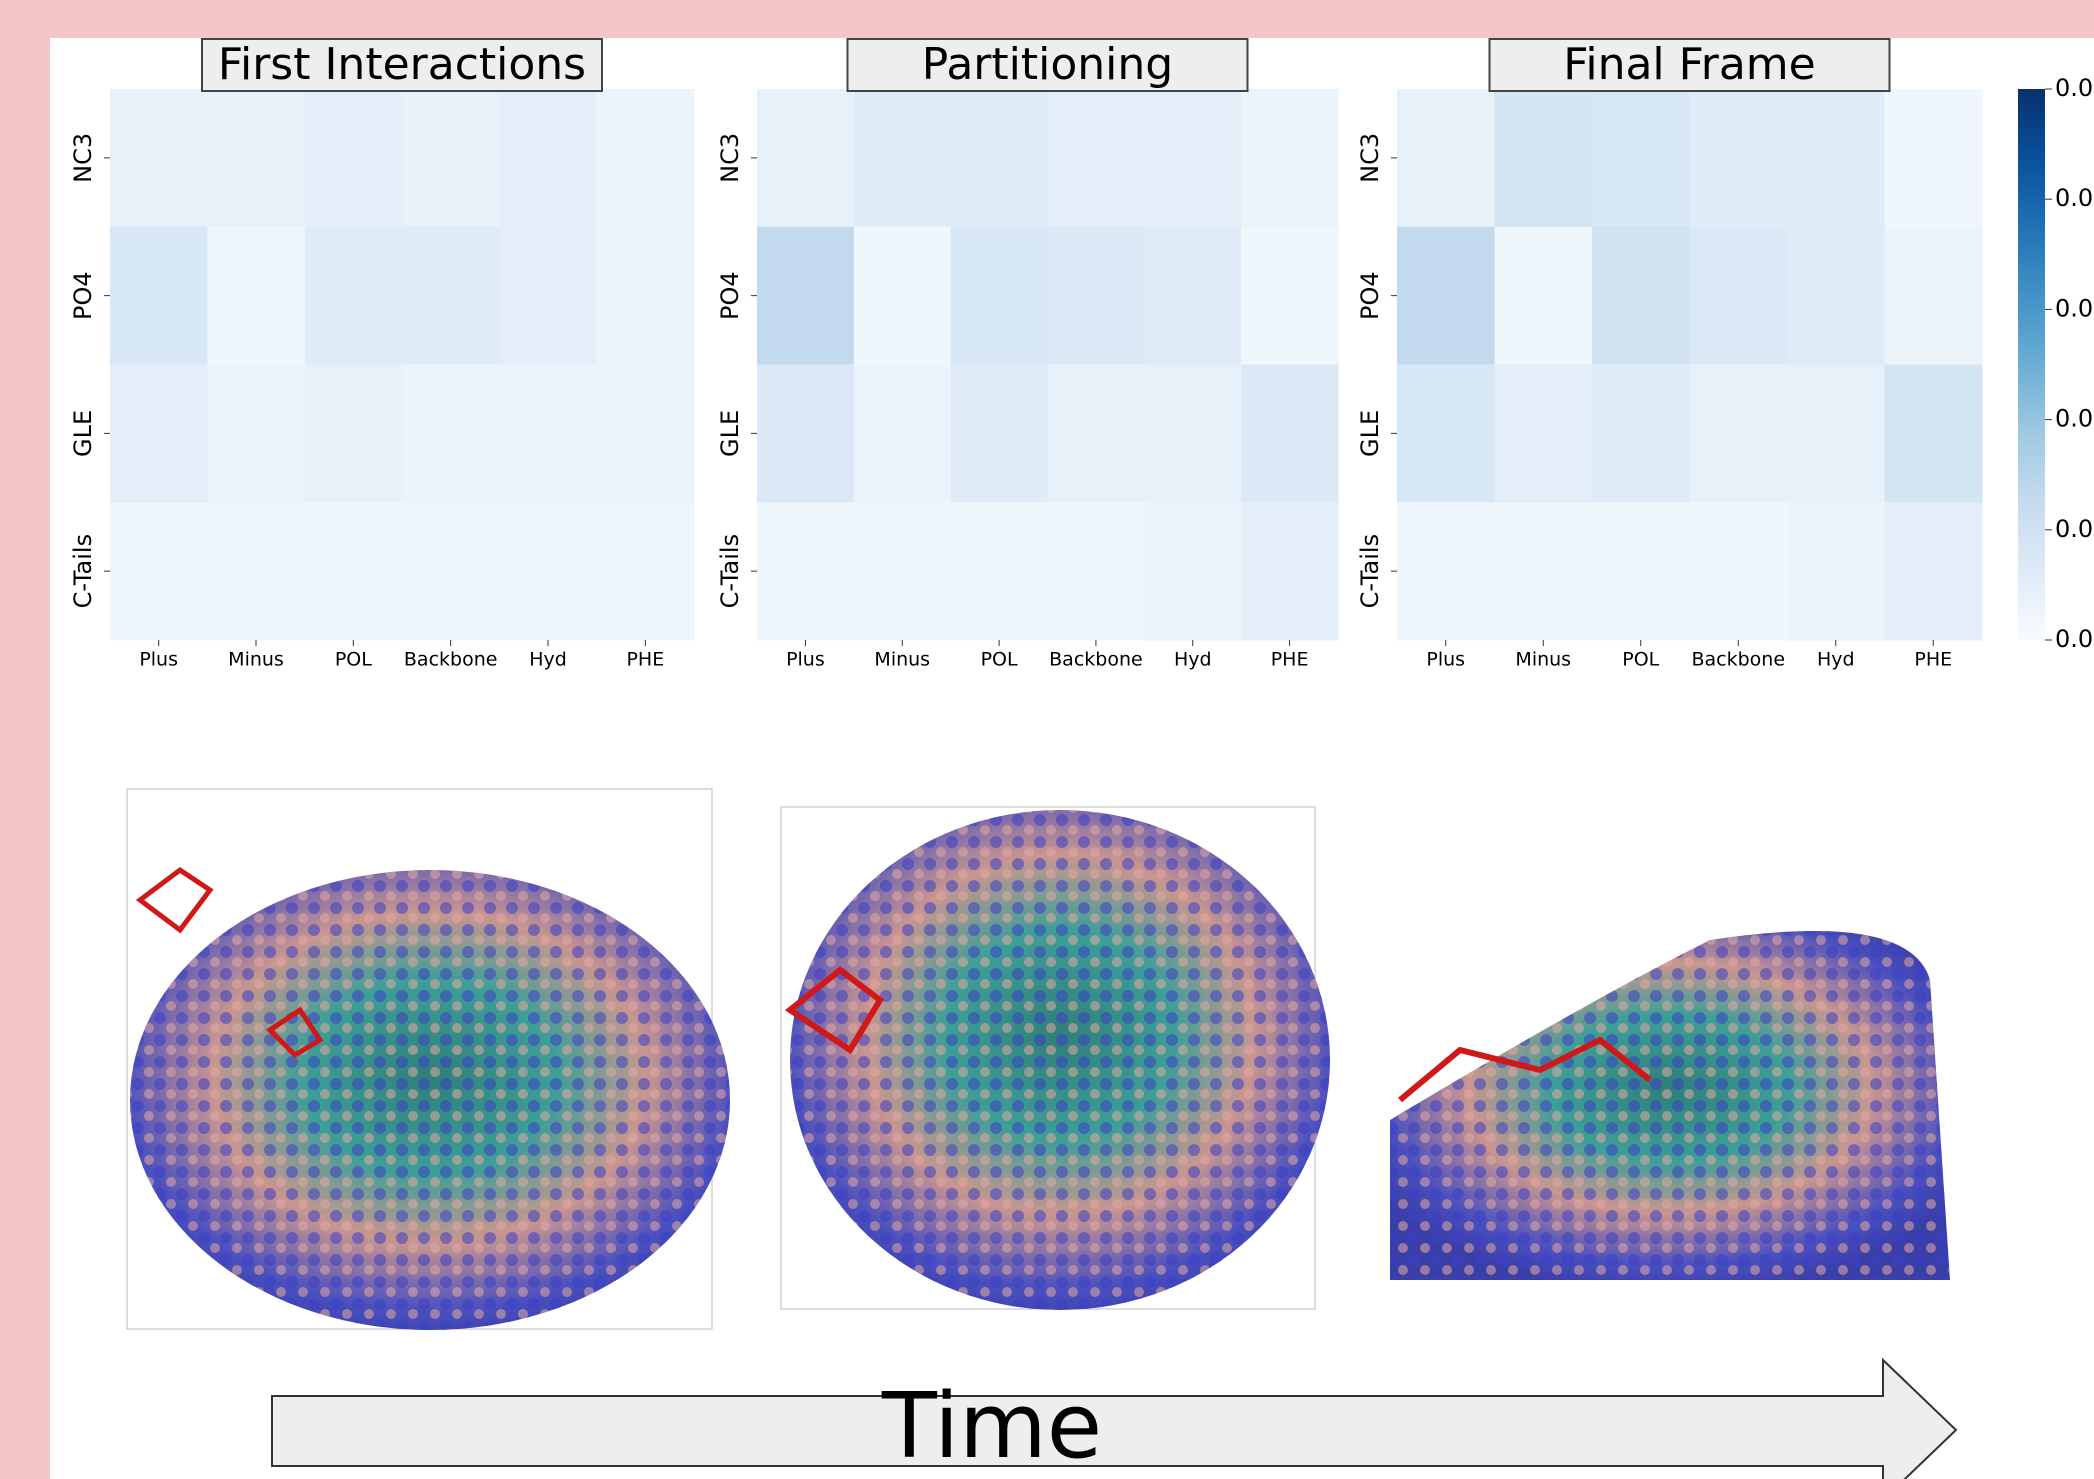 The height and width of the screenshot is (1479, 2094). Describe the element at coordinates (1370, 158) in the screenshot. I see `y-tick-label: NC3` at that location.